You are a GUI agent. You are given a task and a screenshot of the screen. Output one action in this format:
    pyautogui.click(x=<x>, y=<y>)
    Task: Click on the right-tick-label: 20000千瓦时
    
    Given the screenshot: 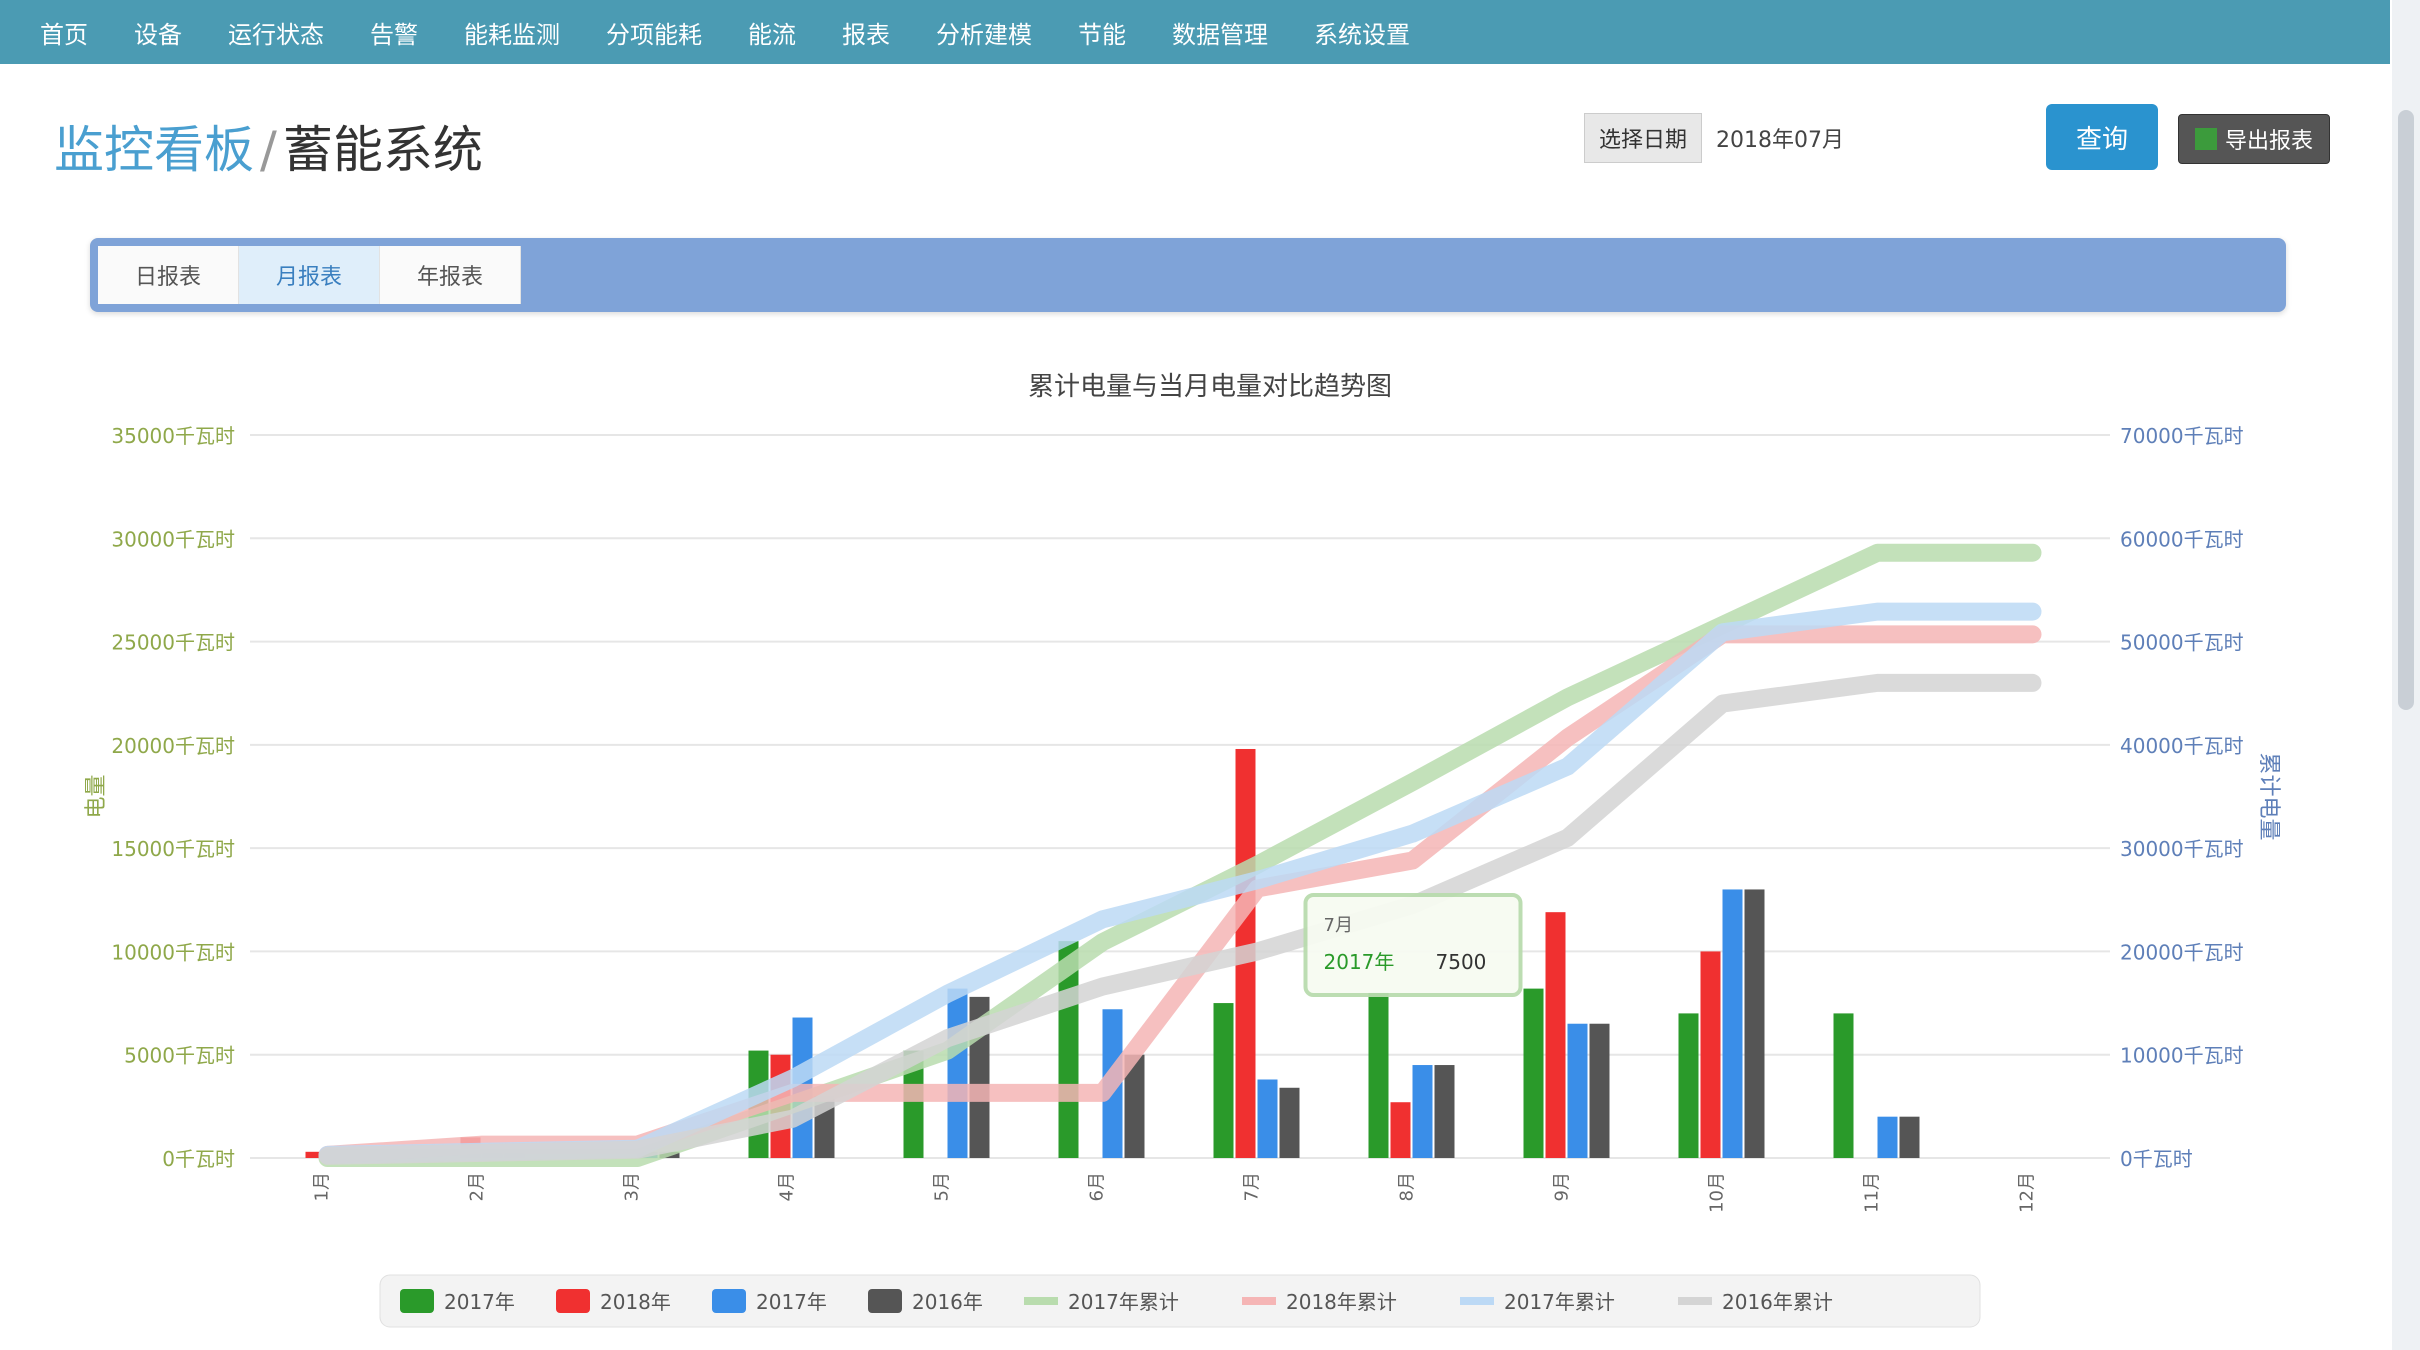 What is the action you would take?
    pyautogui.click(x=2182, y=952)
    